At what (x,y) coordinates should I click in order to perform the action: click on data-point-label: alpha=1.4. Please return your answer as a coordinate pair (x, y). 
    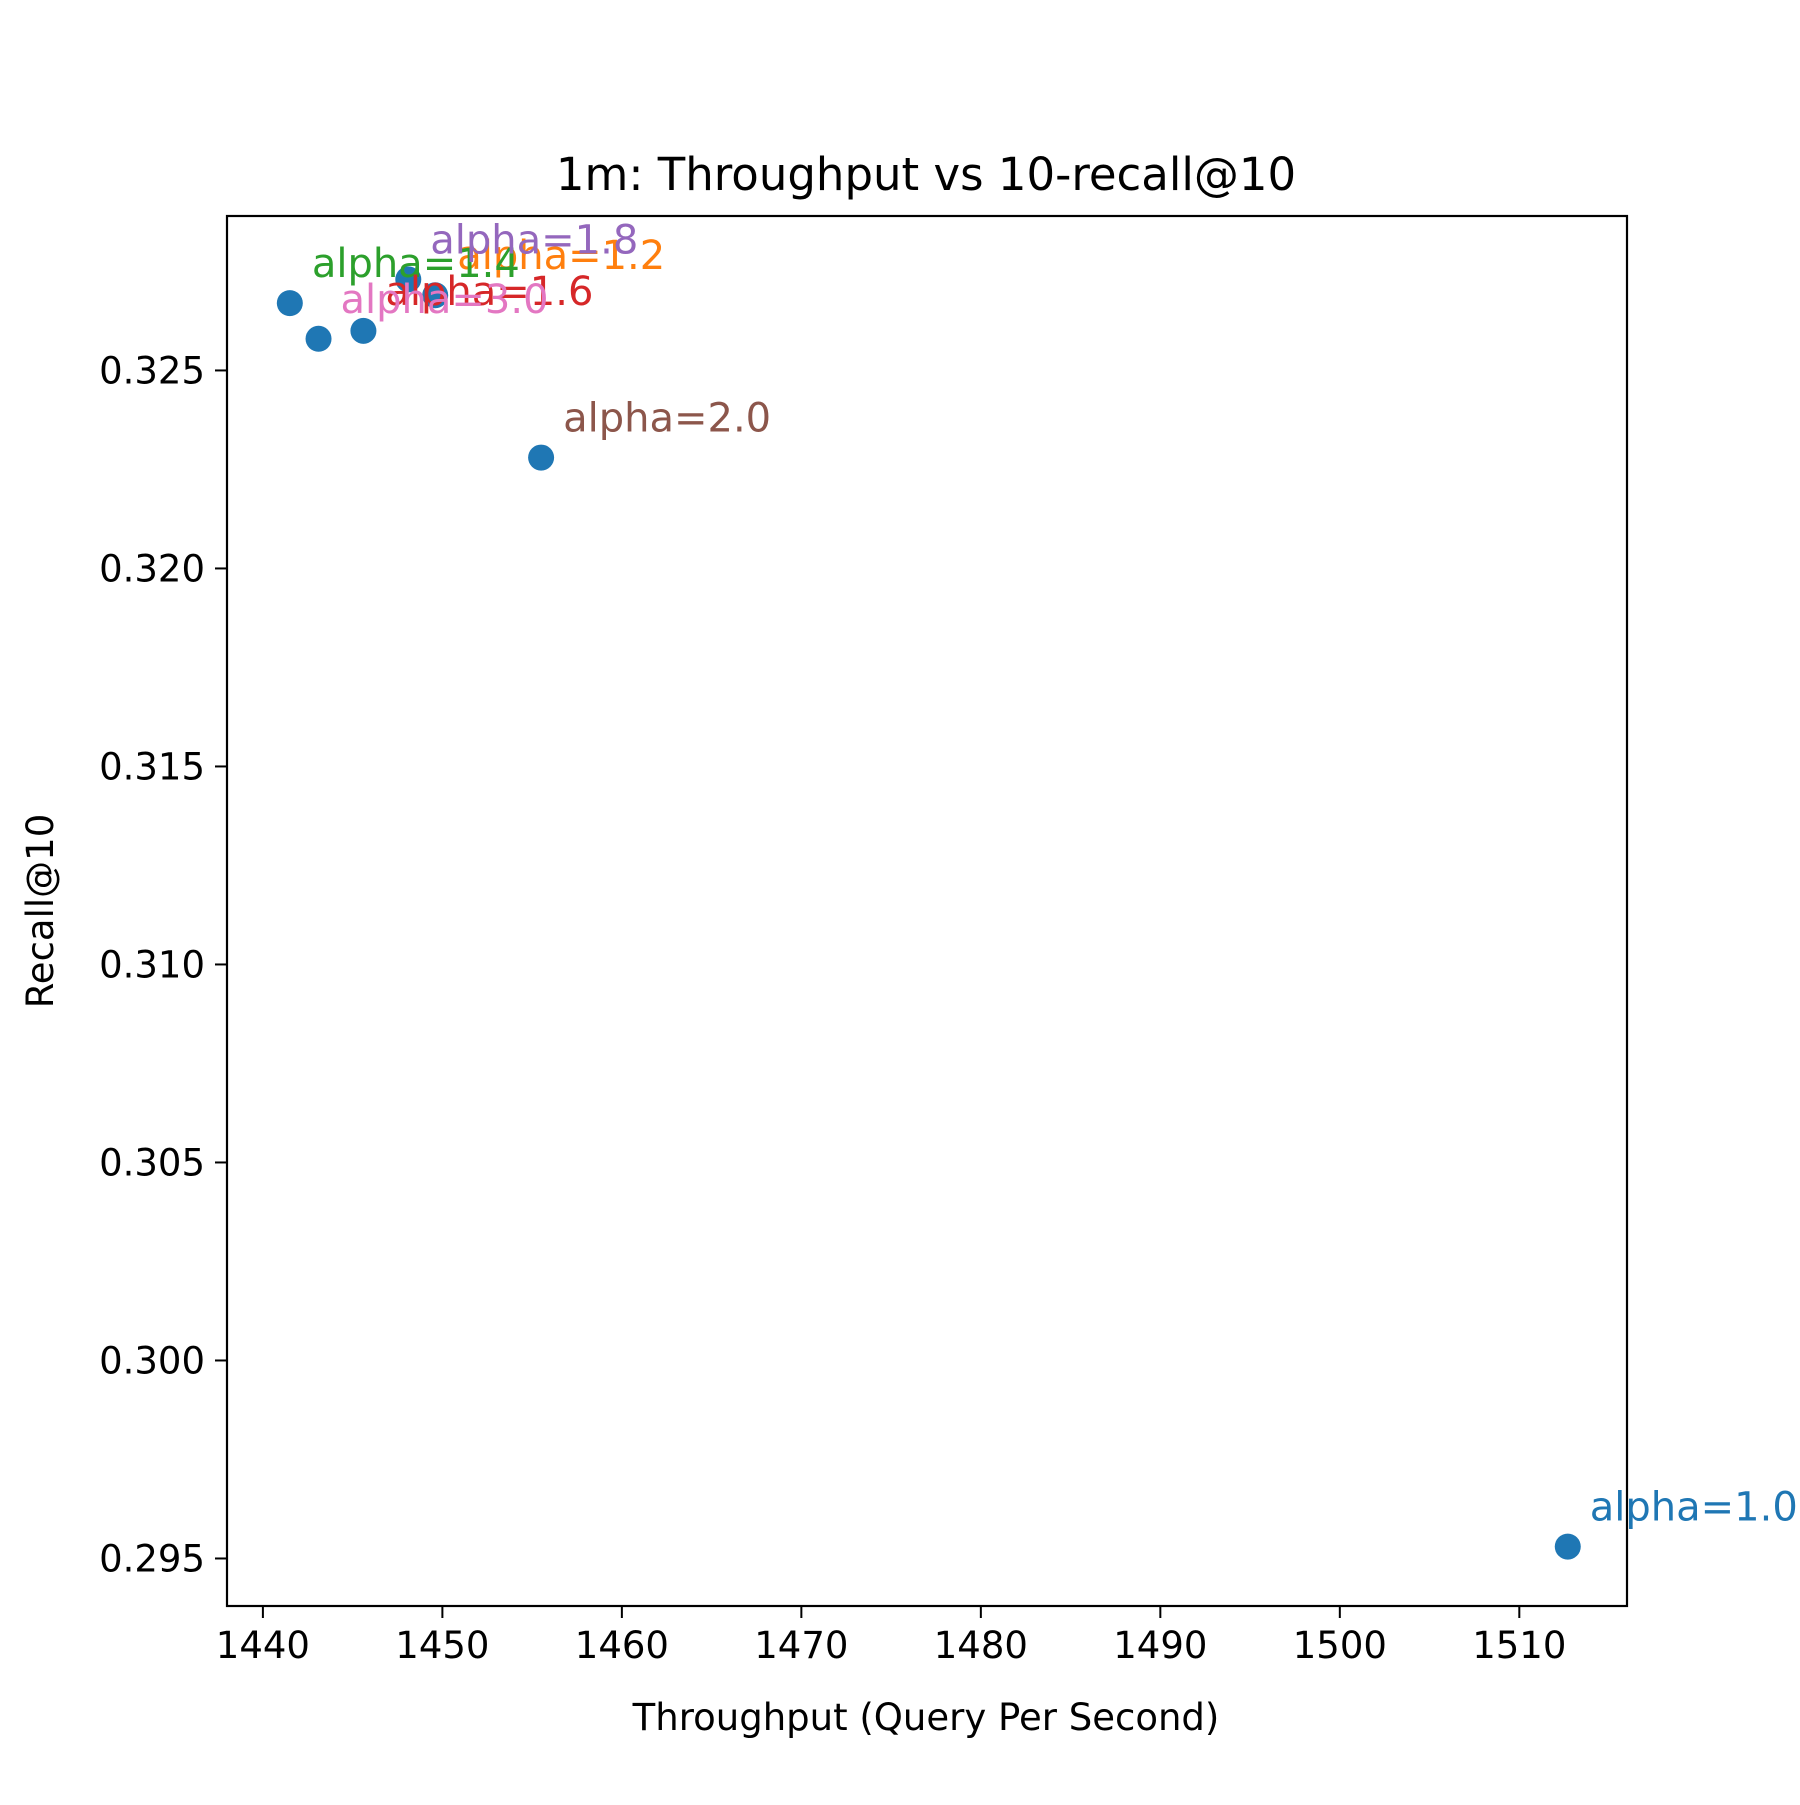
    Looking at the image, I should click on (416, 264).